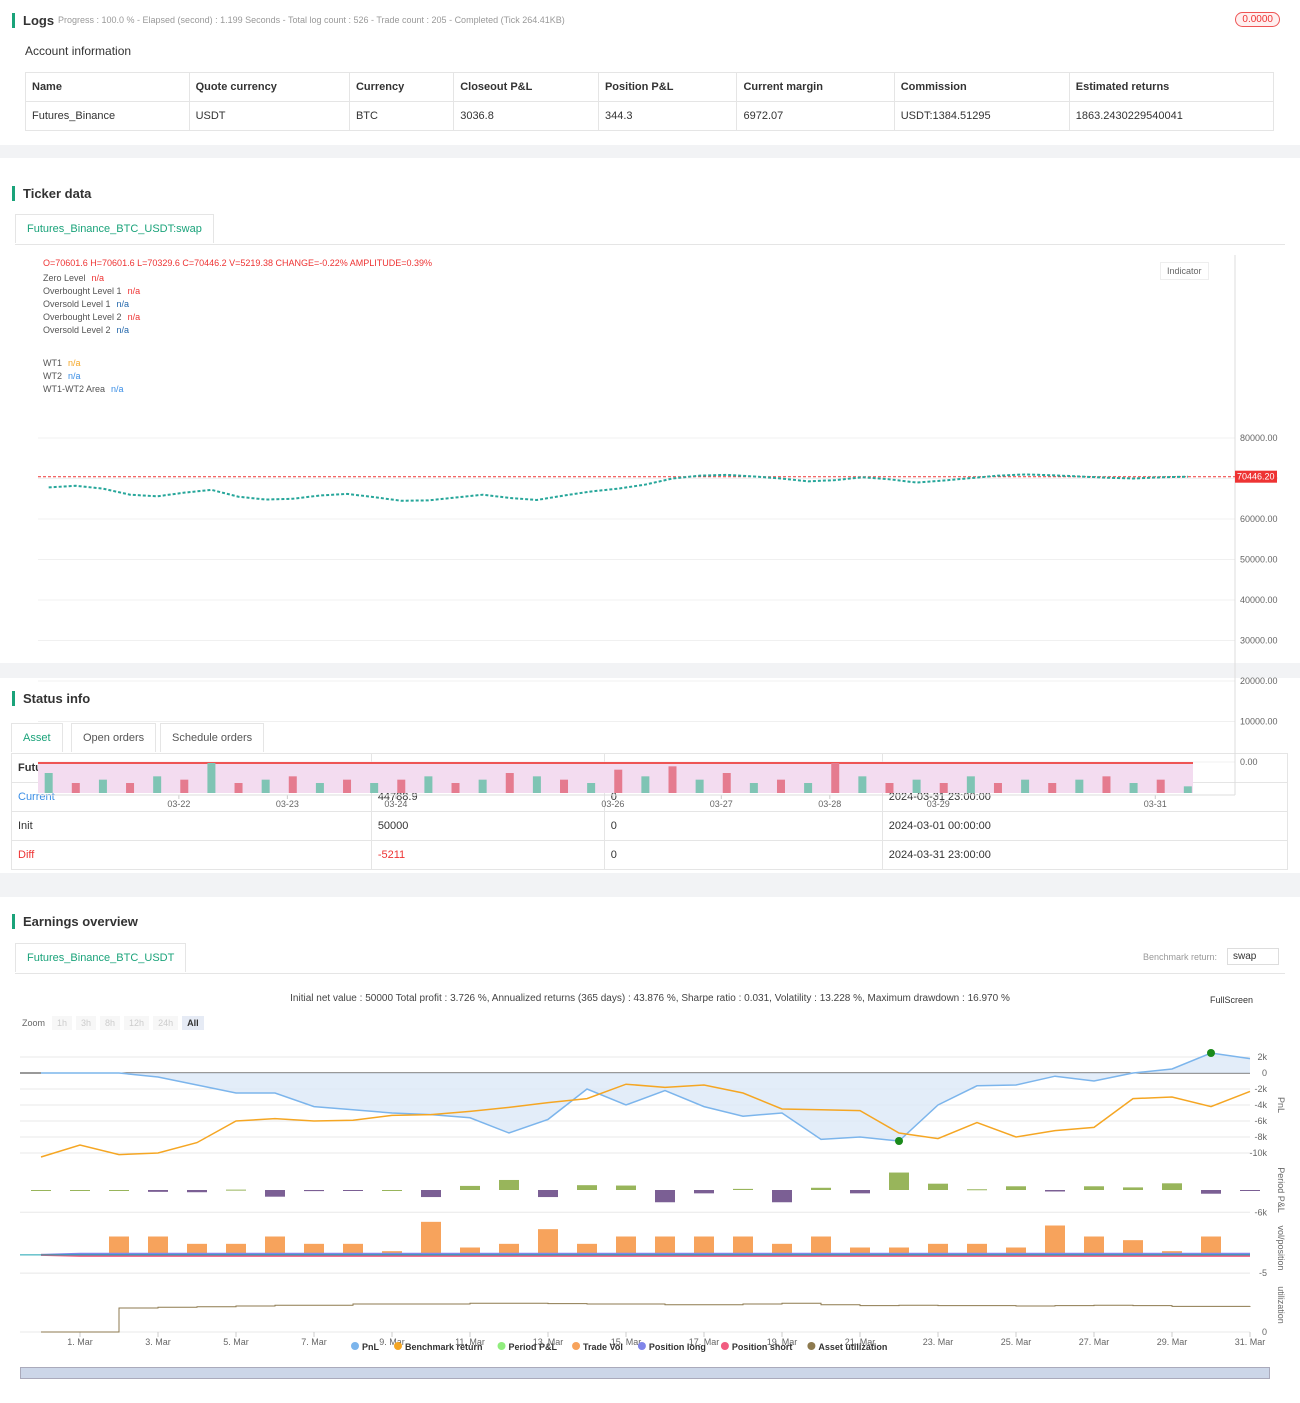 The width and height of the screenshot is (1300, 1403). I want to click on zoom-button: 24h, so click(166, 1023).